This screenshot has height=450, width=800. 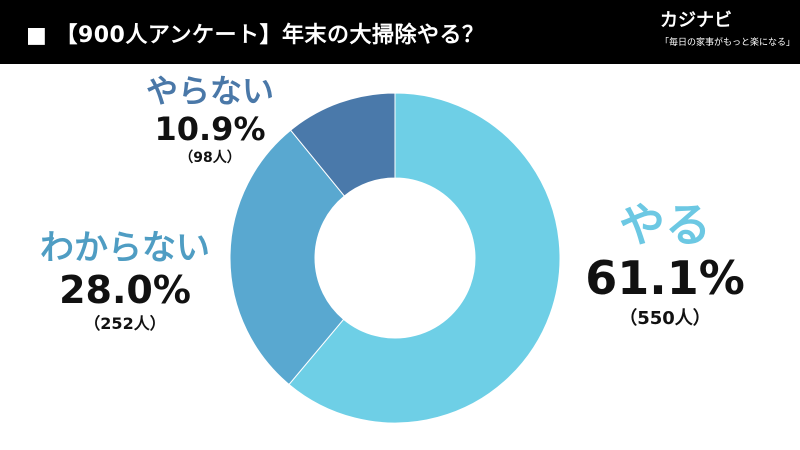 I want to click on slice-label-yaranai: やらない 10.9% （98人）, so click(x=210, y=120).